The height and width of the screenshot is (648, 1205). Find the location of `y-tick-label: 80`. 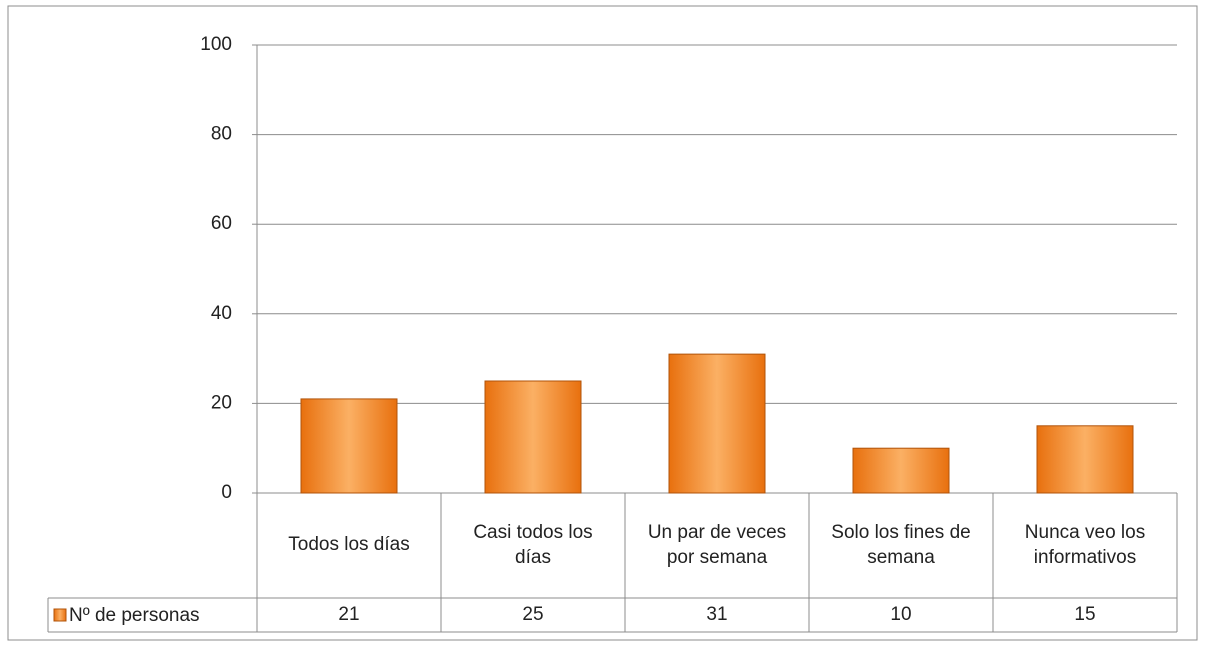

y-tick-label: 80 is located at coordinates (221, 134).